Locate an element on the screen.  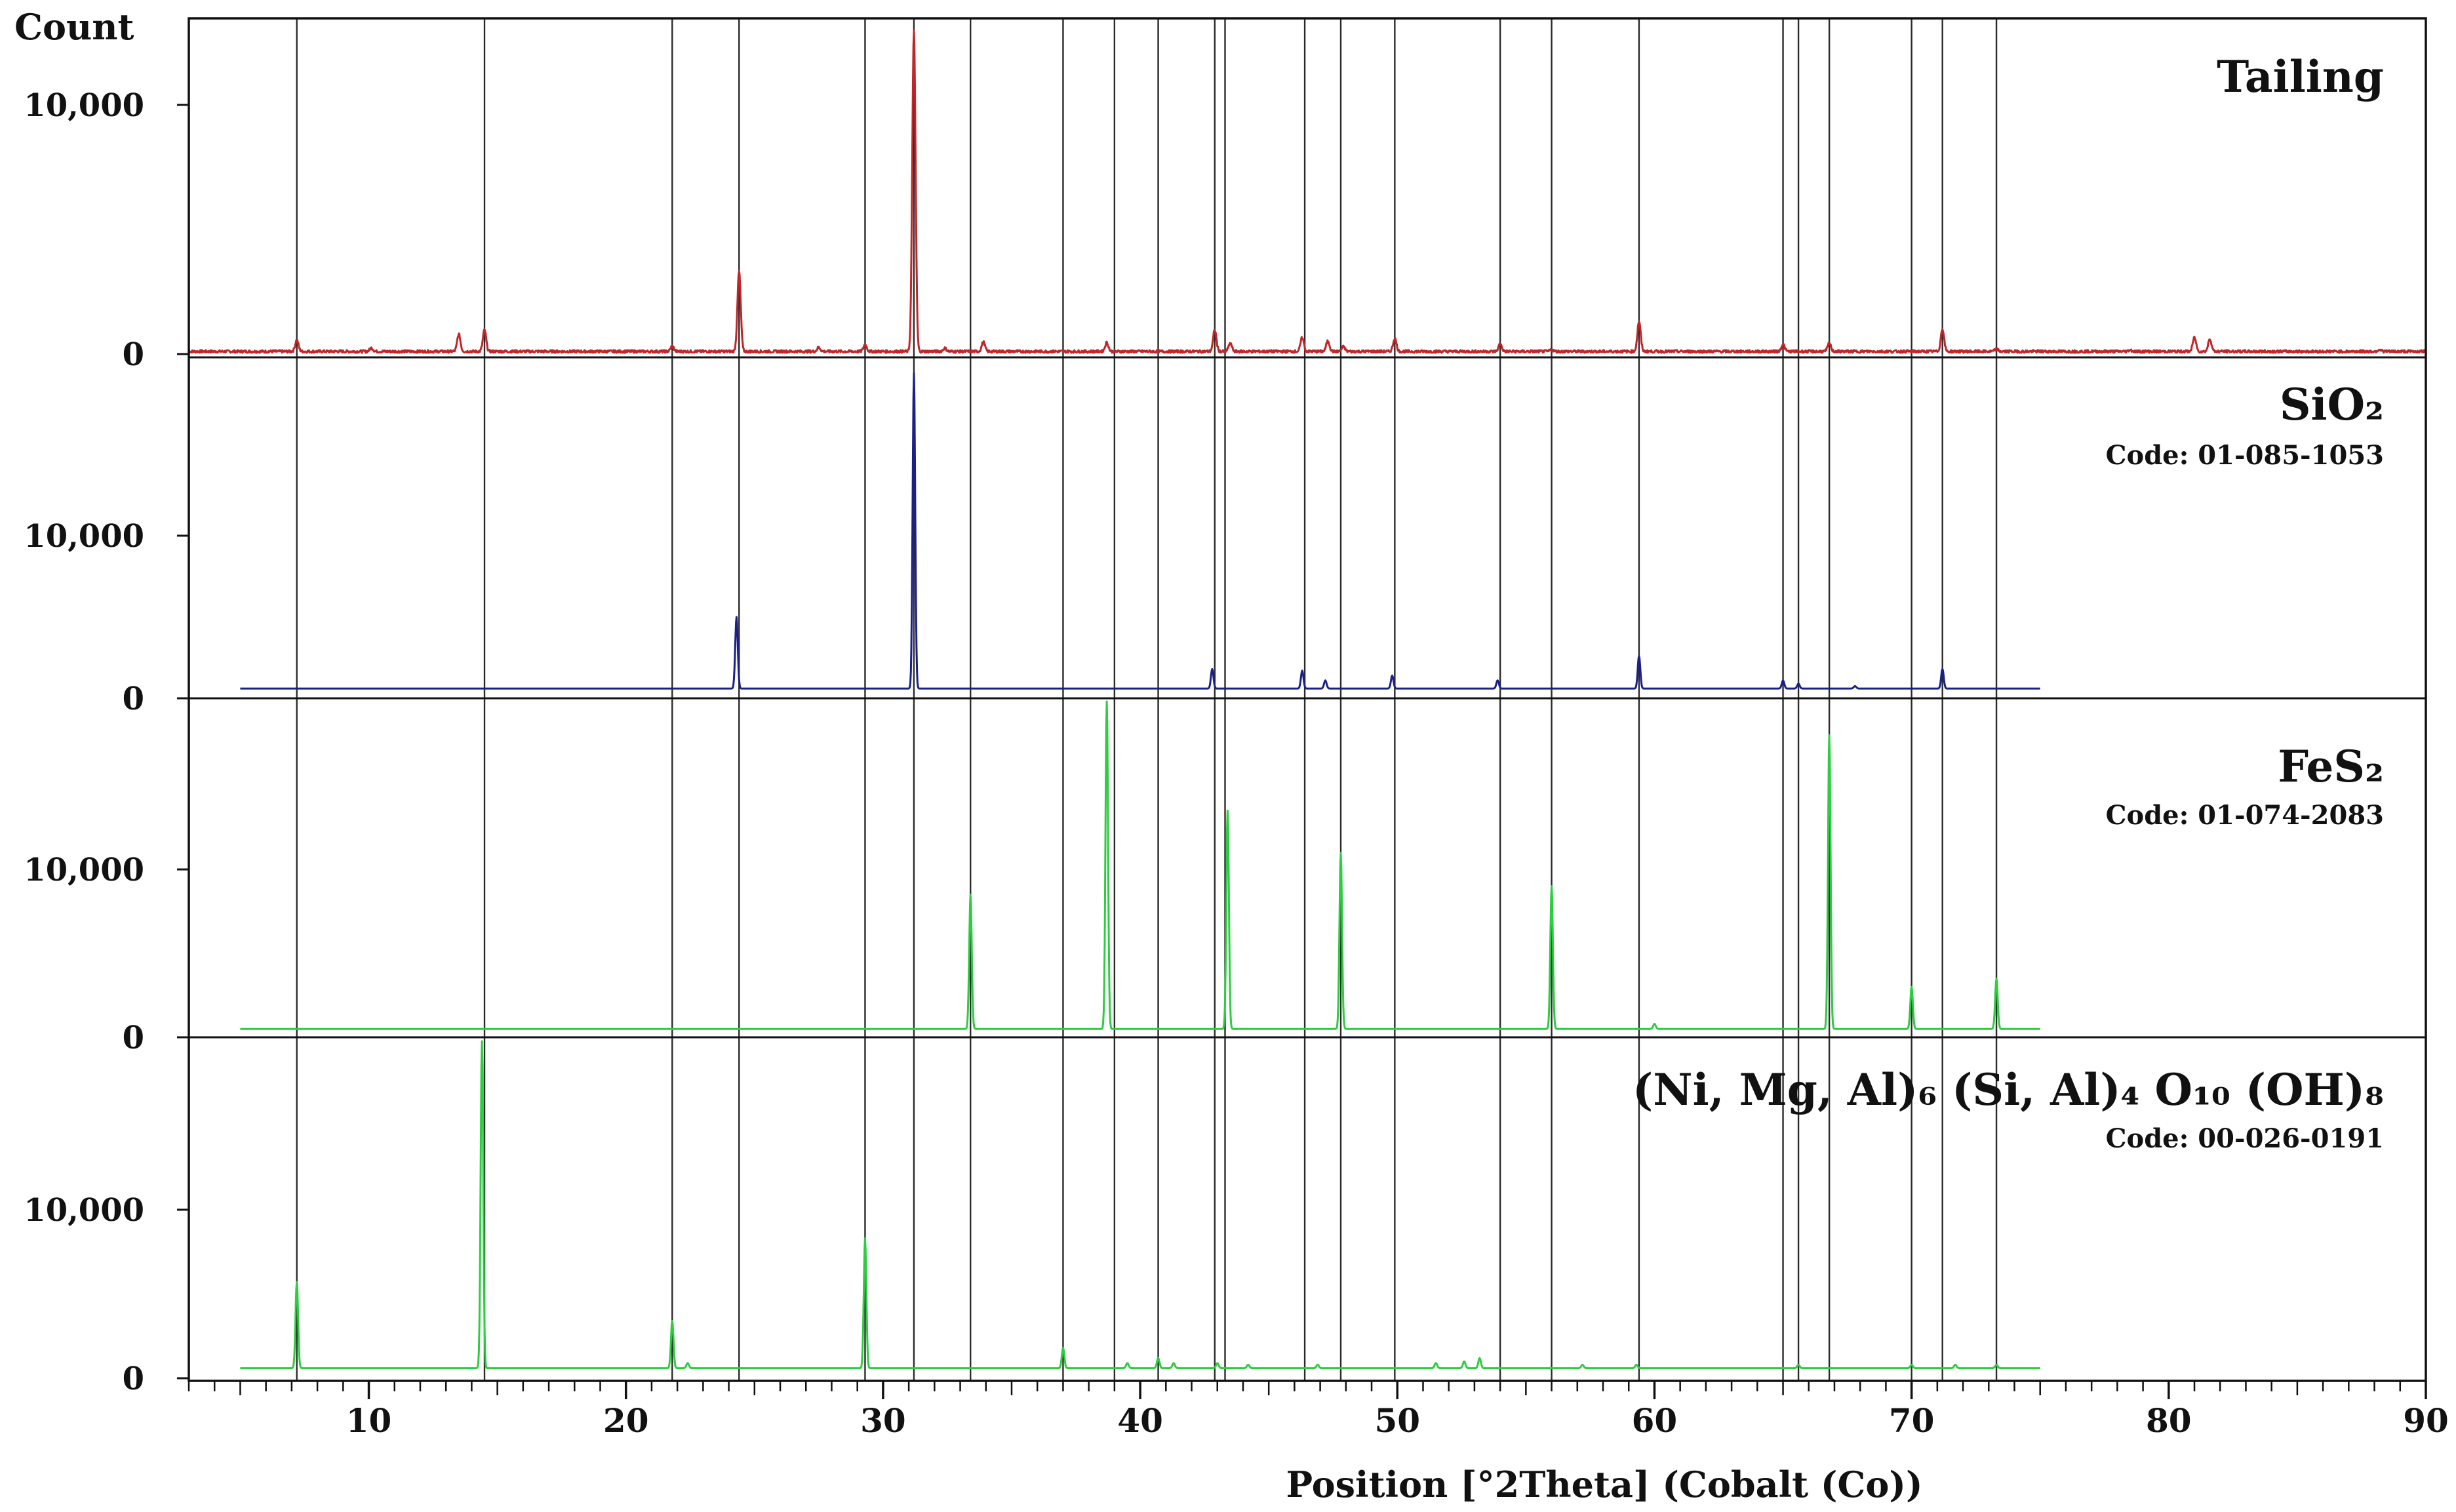
x-tick-label: 40 is located at coordinates (1140, 1420).